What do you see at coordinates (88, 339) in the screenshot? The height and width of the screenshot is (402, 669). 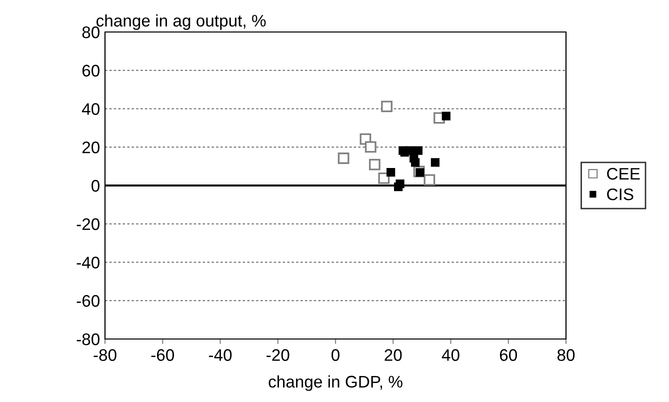 I see `y-tick-label: -80` at bounding box center [88, 339].